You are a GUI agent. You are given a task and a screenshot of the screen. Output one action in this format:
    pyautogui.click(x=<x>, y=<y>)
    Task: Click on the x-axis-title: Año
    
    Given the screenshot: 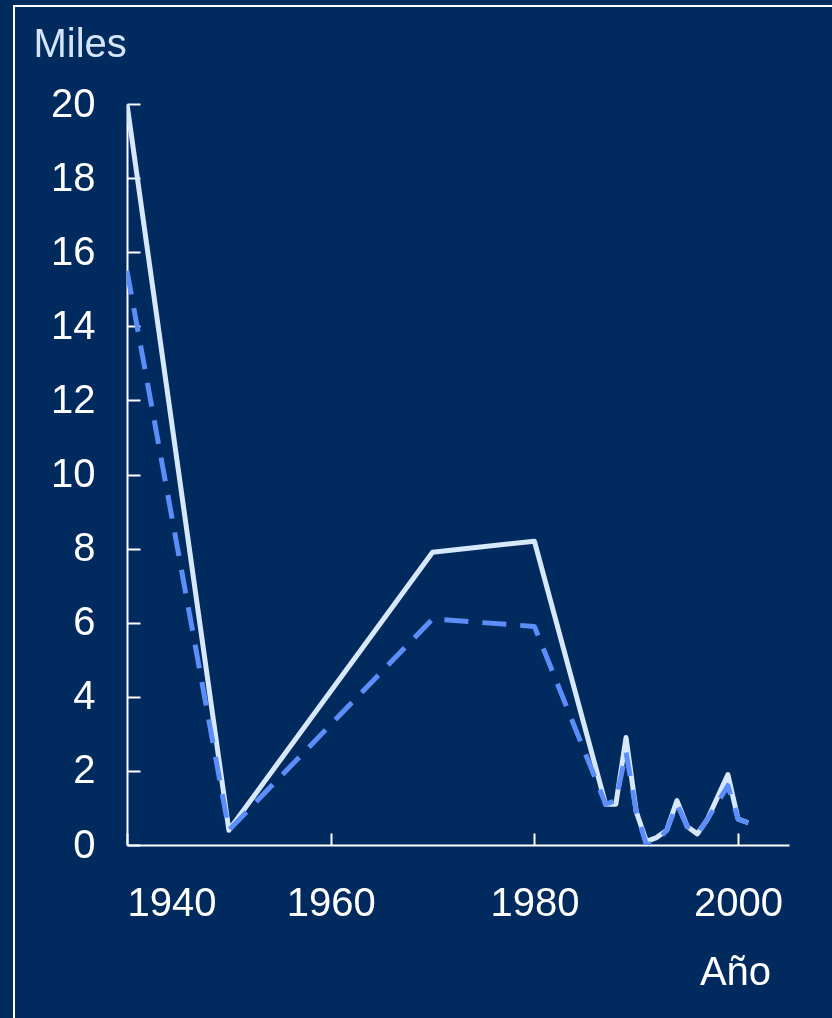 What is the action you would take?
    pyautogui.click(x=735, y=970)
    